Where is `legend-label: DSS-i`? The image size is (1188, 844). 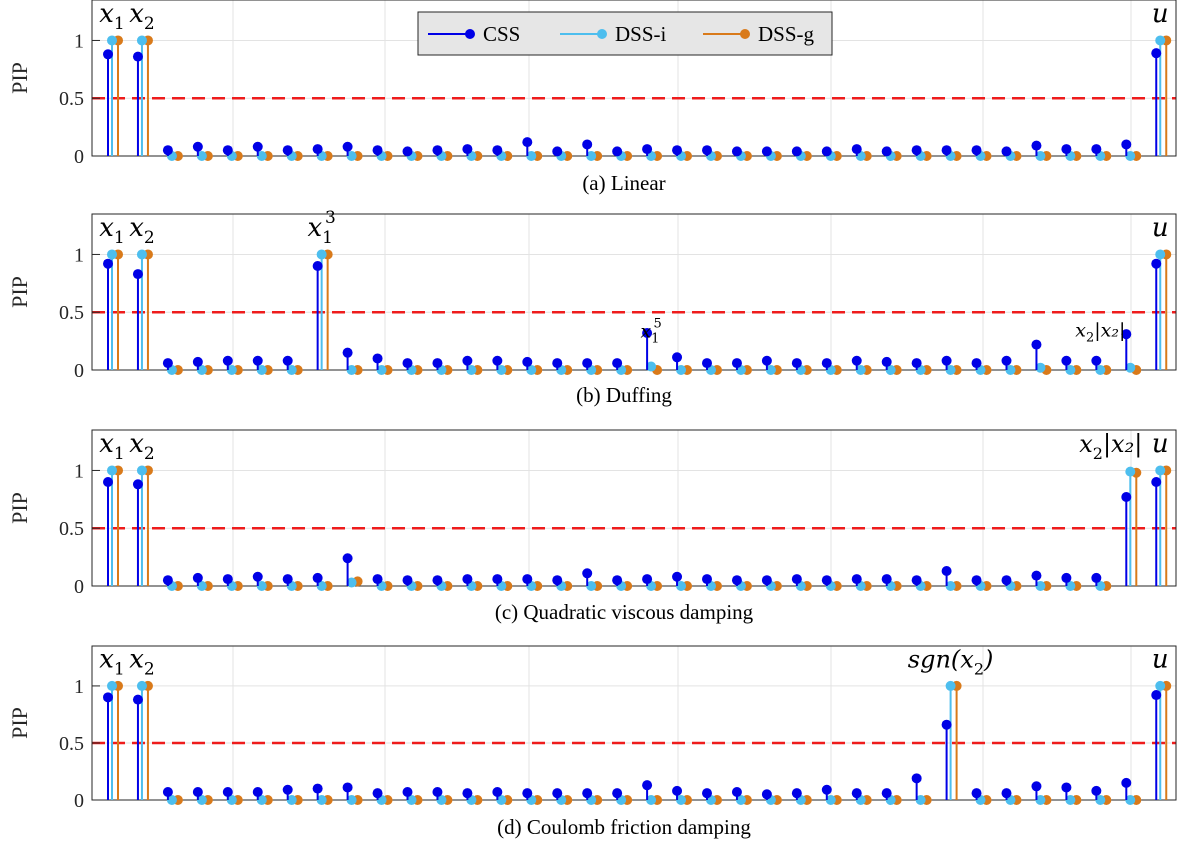 legend-label: DSS-i is located at coordinates (641, 34).